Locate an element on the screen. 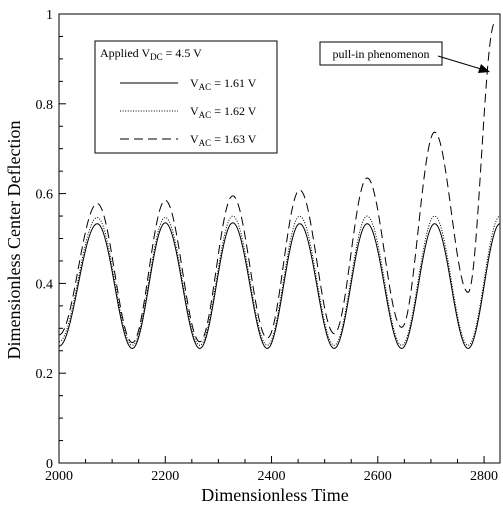 The height and width of the screenshot is (505, 503). legend-entry-2: VAC = 1.62 V is located at coordinates (223, 112).